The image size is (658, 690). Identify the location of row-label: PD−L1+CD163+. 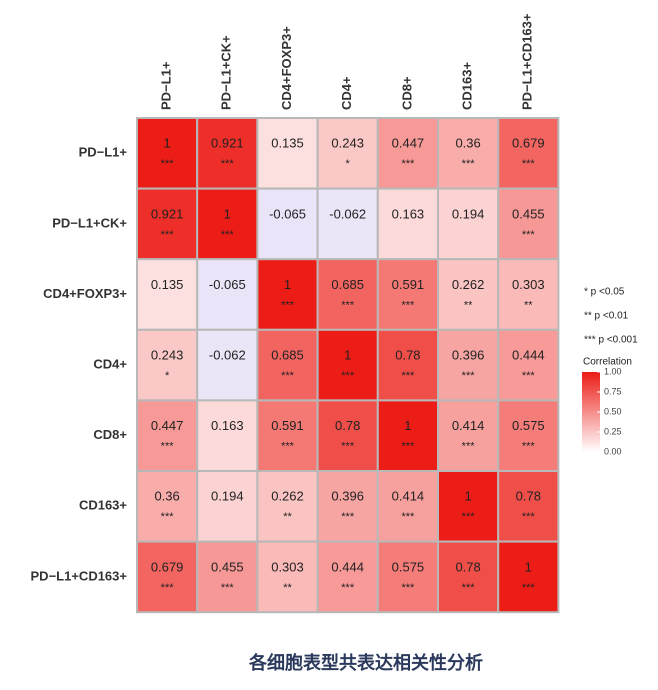
(79, 575).